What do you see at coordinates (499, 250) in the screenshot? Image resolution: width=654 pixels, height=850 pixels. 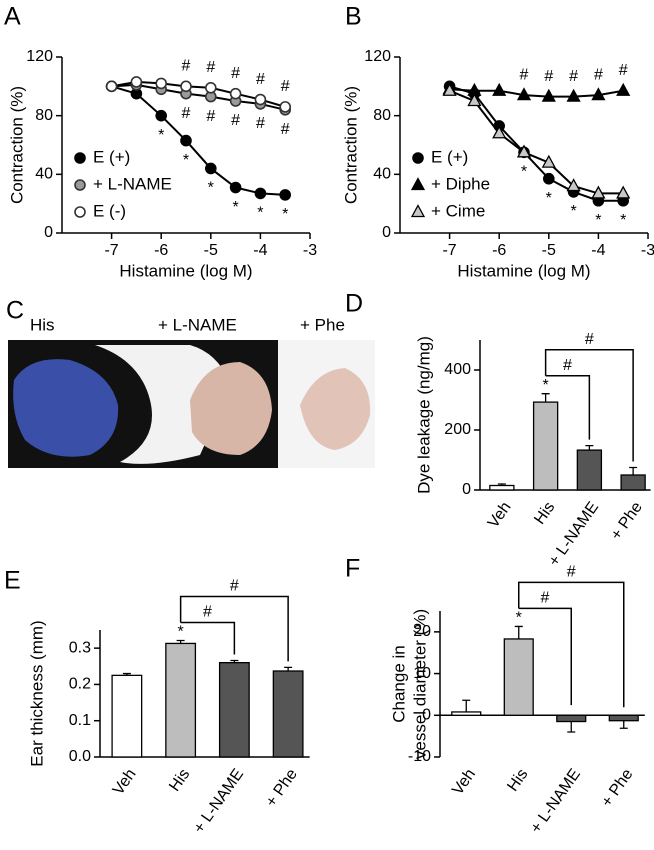 I see `x-tick-label: -6` at bounding box center [499, 250].